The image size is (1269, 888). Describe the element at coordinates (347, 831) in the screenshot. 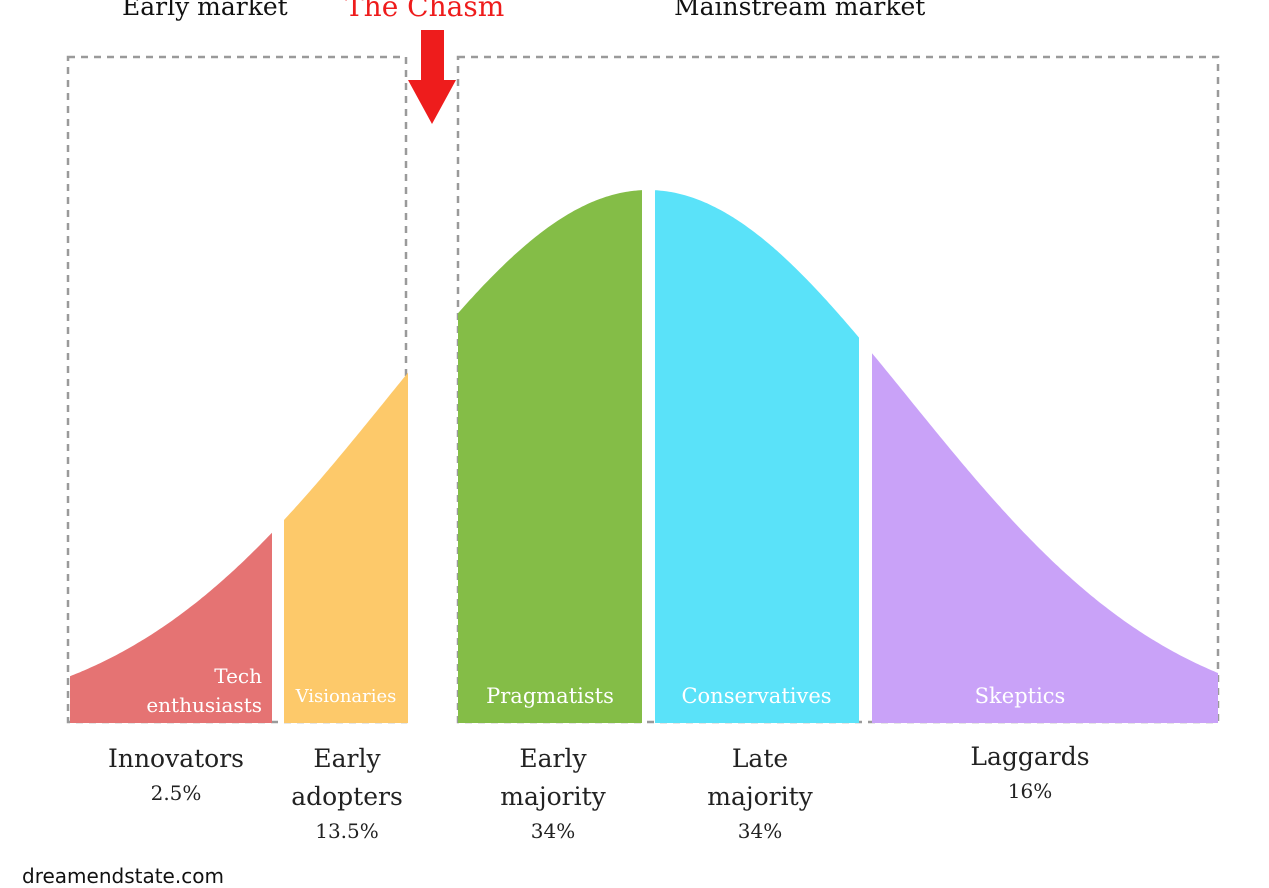

I see `early-adopters-percent: 13.5%` at that location.